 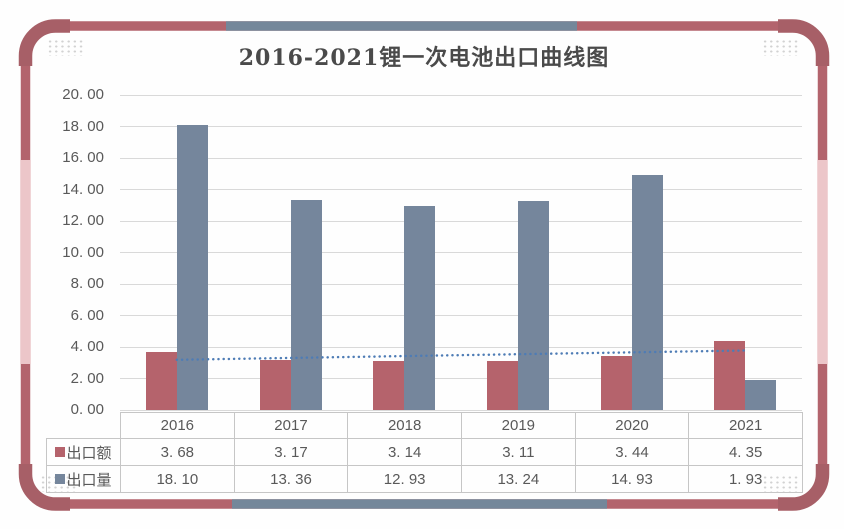 What do you see at coordinates (83, 252) in the screenshot?
I see `y-axis-tick-label: 10. 00` at bounding box center [83, 252].